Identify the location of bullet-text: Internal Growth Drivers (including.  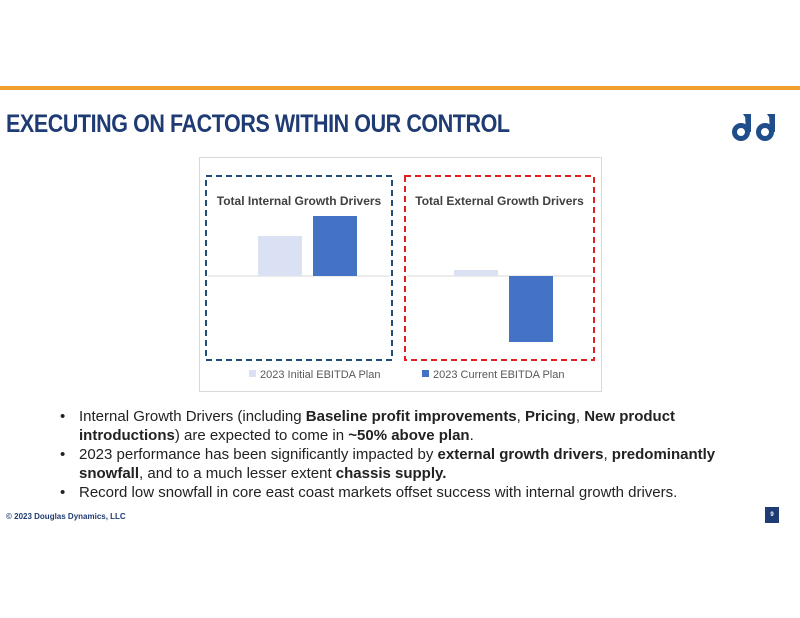
(192, 416).